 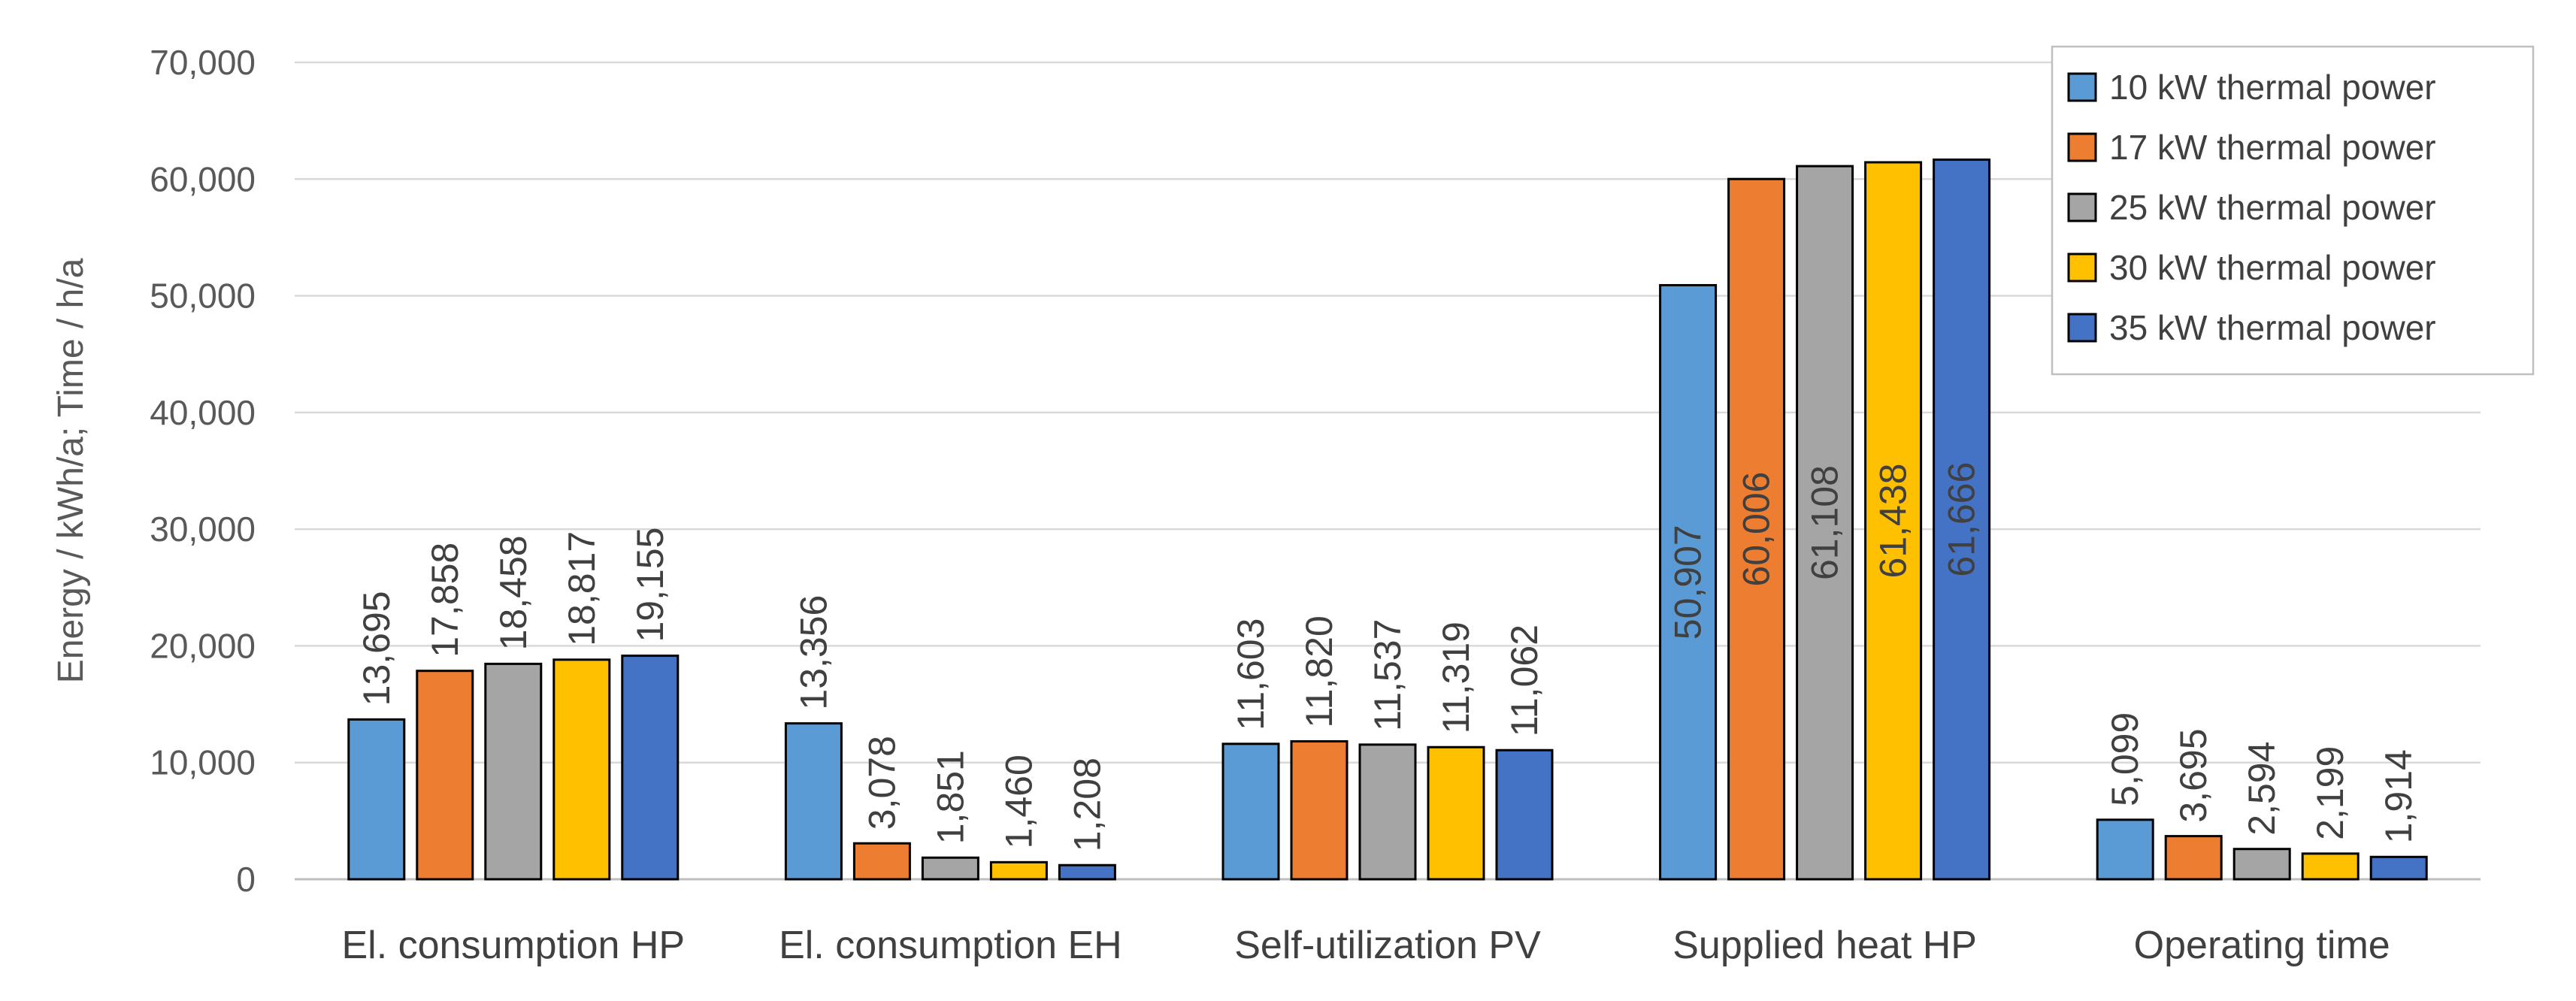 I want to click on data-label-1-1: 3,078, so click(x=882, y=783).